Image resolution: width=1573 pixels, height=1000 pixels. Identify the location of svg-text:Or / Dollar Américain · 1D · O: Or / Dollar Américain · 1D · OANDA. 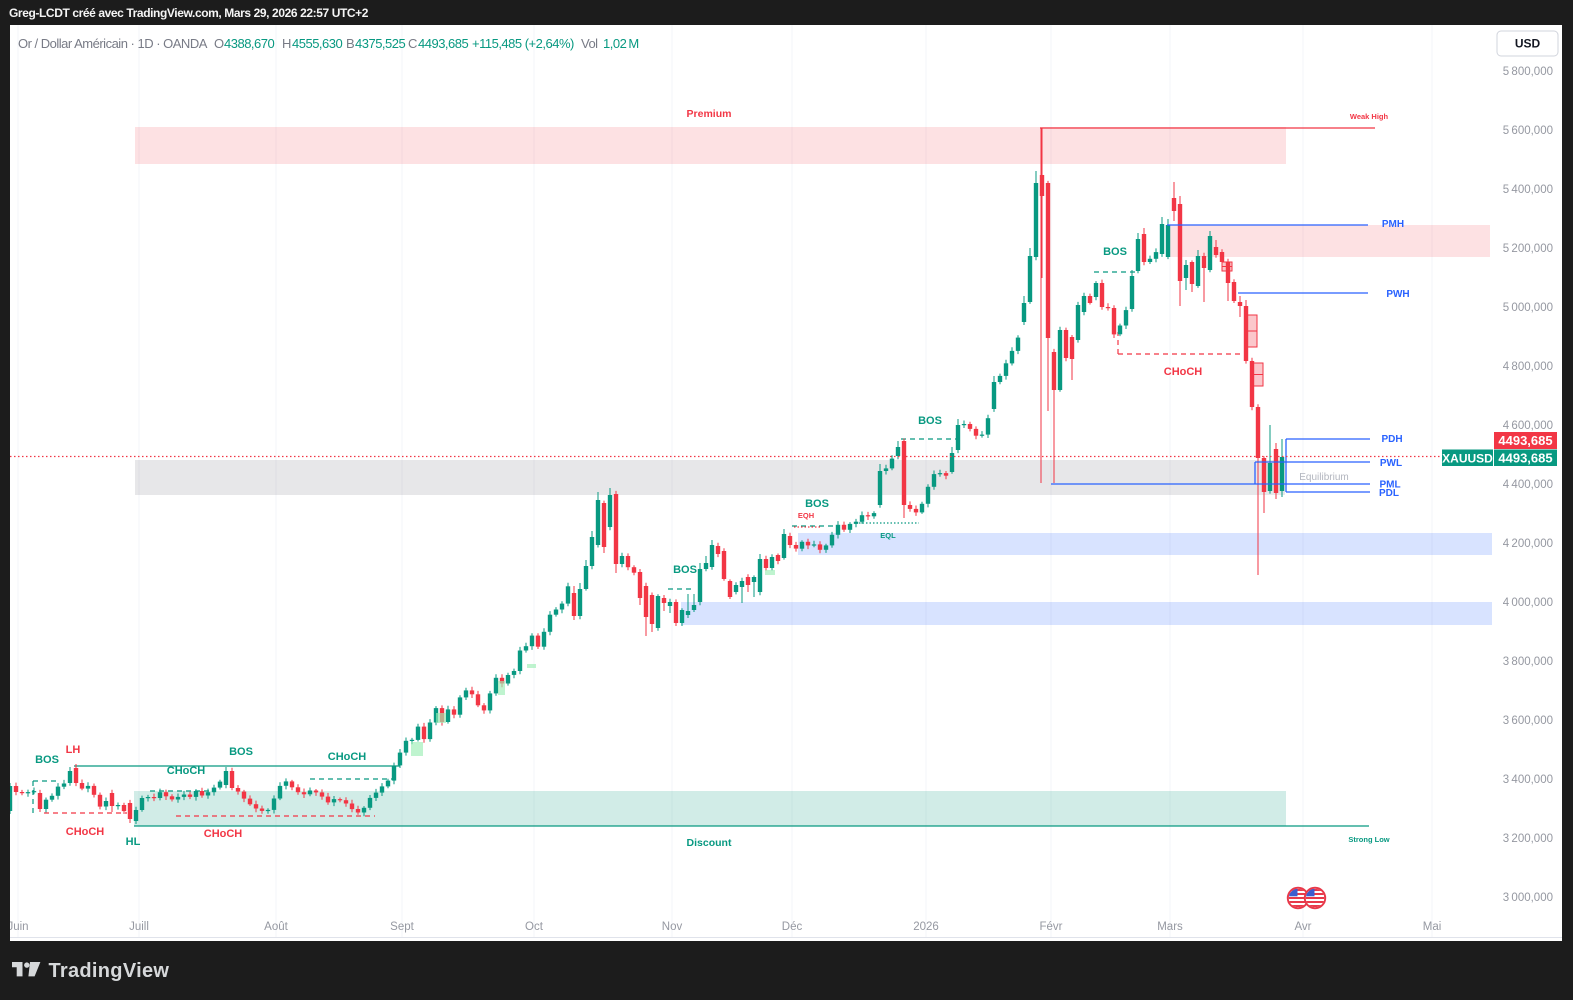
(113, 43).